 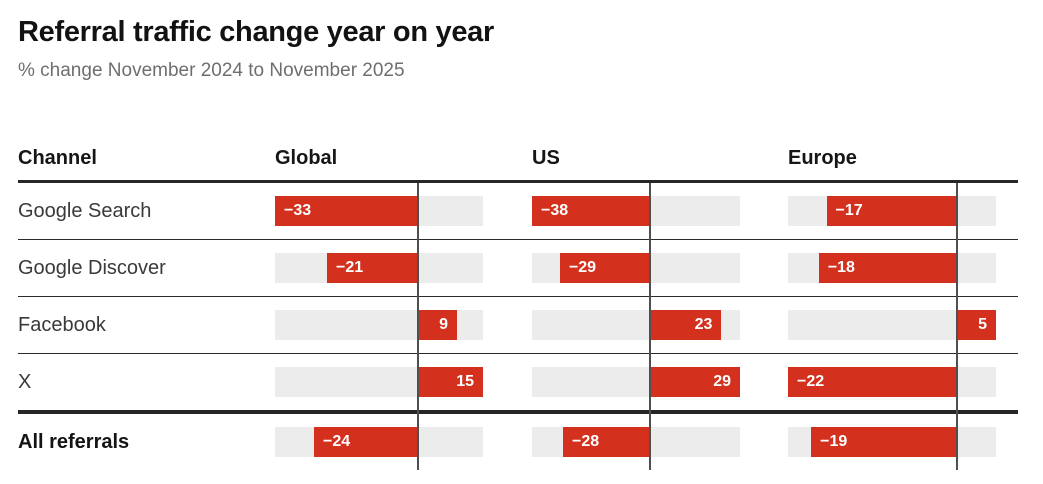 What do you see at coordinates (518, 268) in the screenshot?
I see `table-row: Google Discover −21 −29 −18` at bounding box center [518, 268].